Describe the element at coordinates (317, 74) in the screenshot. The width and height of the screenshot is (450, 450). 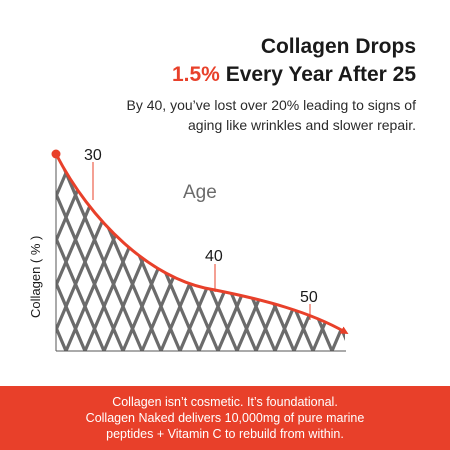
I see `headline-line2-rest: Every Year After 25` at that location.